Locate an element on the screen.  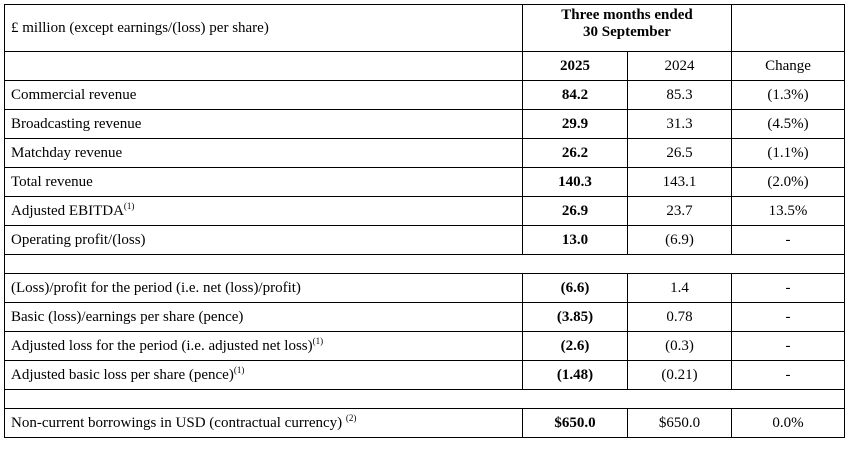
col-header-current-year: 2025 is located at coordinates (575, 66).